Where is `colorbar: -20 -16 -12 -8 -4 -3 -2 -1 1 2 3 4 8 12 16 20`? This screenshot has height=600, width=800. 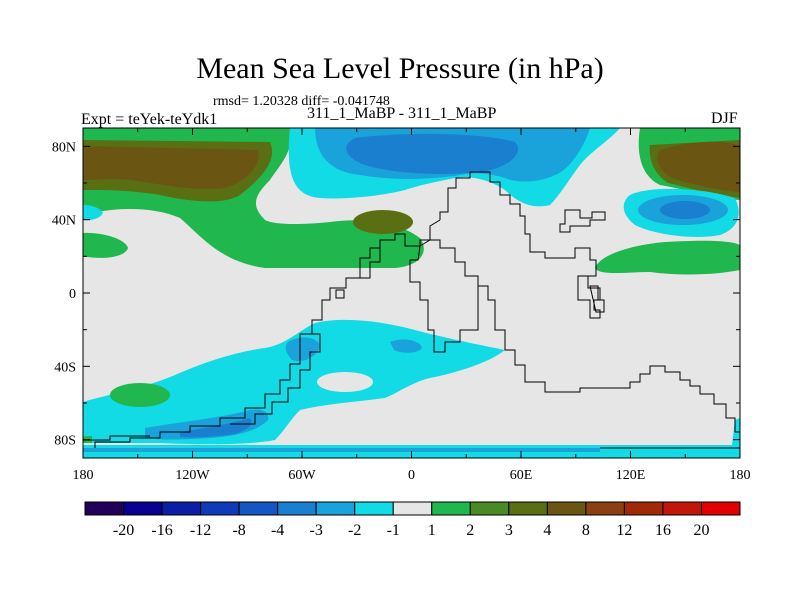 colorbar: -20 -16 -12 -8 -4 -3 -2 -1 1 2 3 4 8 12 16 20 is located at coordinates (412, 520).